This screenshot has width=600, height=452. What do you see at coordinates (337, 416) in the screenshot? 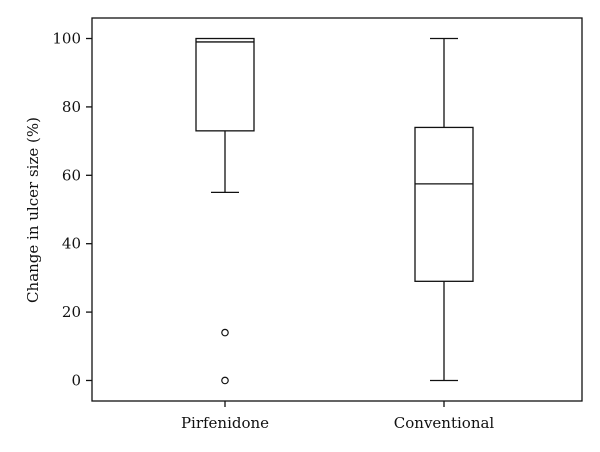
I see `x-axis: Pirfenidone Conventional` at bounding box center [337, 416].